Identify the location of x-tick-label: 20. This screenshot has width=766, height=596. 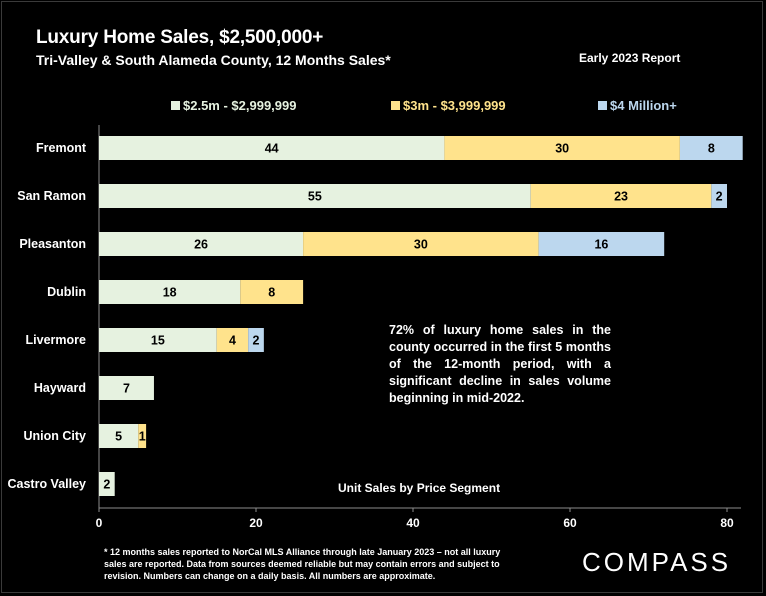
(256, 523).